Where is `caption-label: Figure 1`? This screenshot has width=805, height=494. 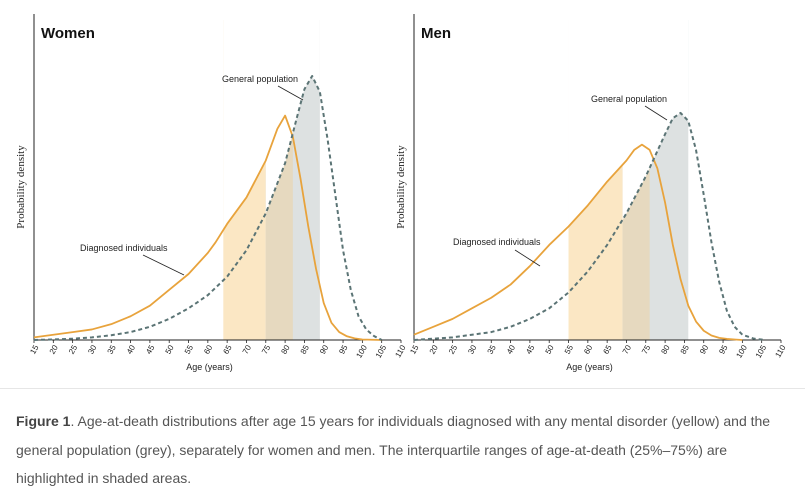 caption-label: Figure 1 is located at coordinates (43, 421).